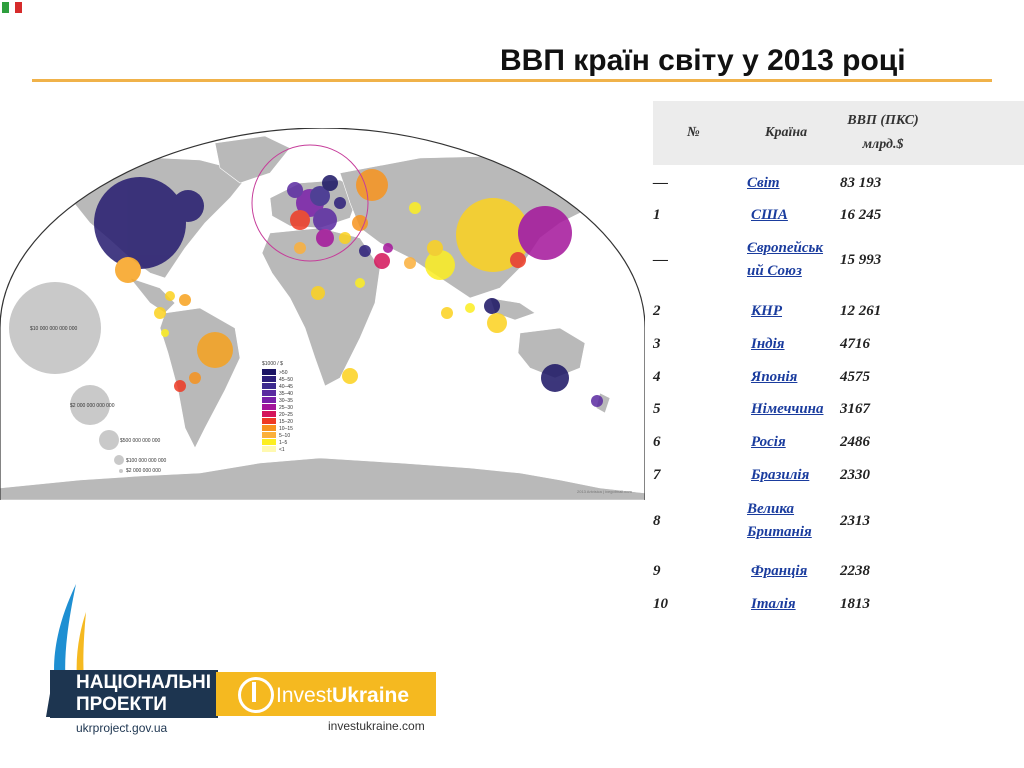  What do you see at coordinates (660, 604) in the screenshot?
I see `row-number: 10` at bounding box center [660, 604].